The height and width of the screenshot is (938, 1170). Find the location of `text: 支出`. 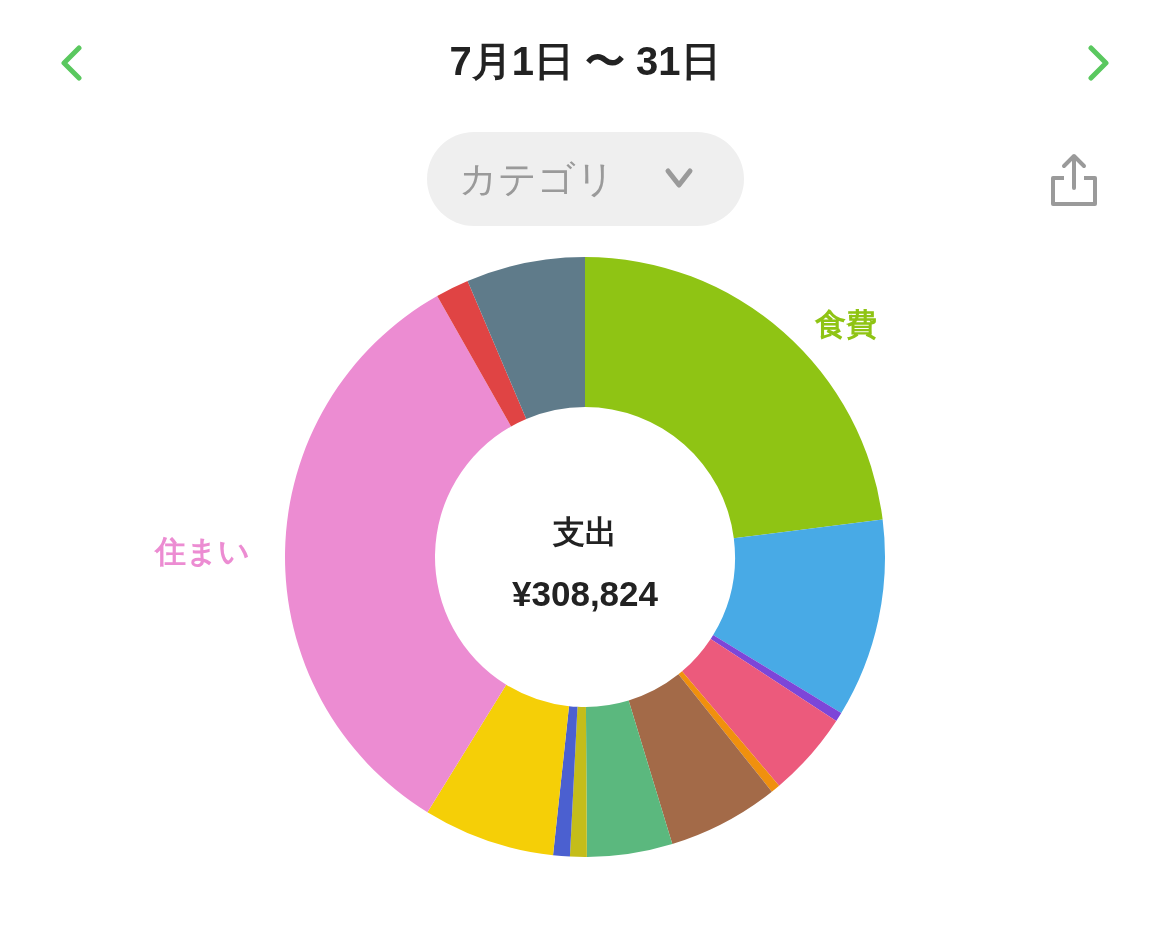

text: 支出 is located at coordinates (584, 532).